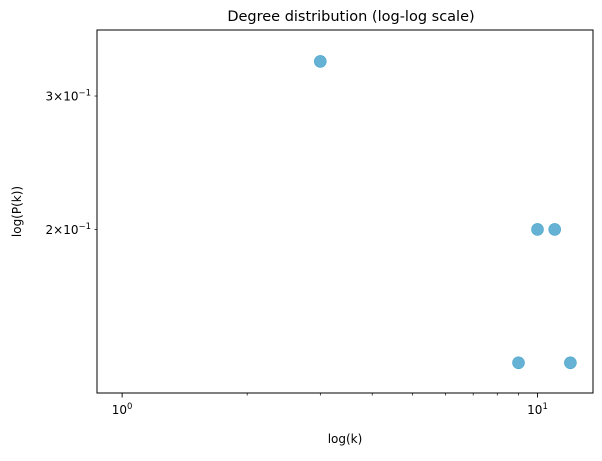 The width and height of the screenshot is (602, 461). Describe the element at coordinates (69, 229) in the screenshot. I see `y-tick-label: 2×10−1` at that location.